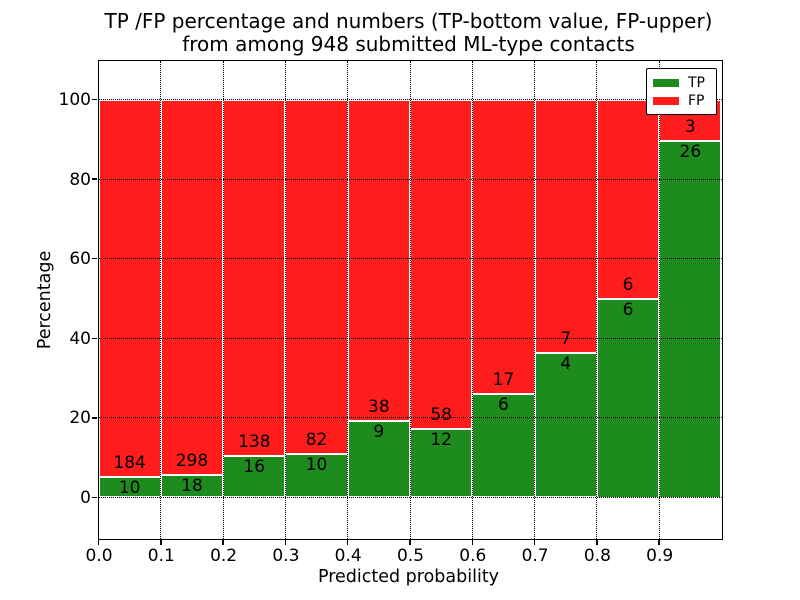 The height and width of the screenshot is (600, 800). What do you see at coordinates (80, 418) in the screenshot?
I see `y-tick-label: 20` at bounding box center [80, 418].